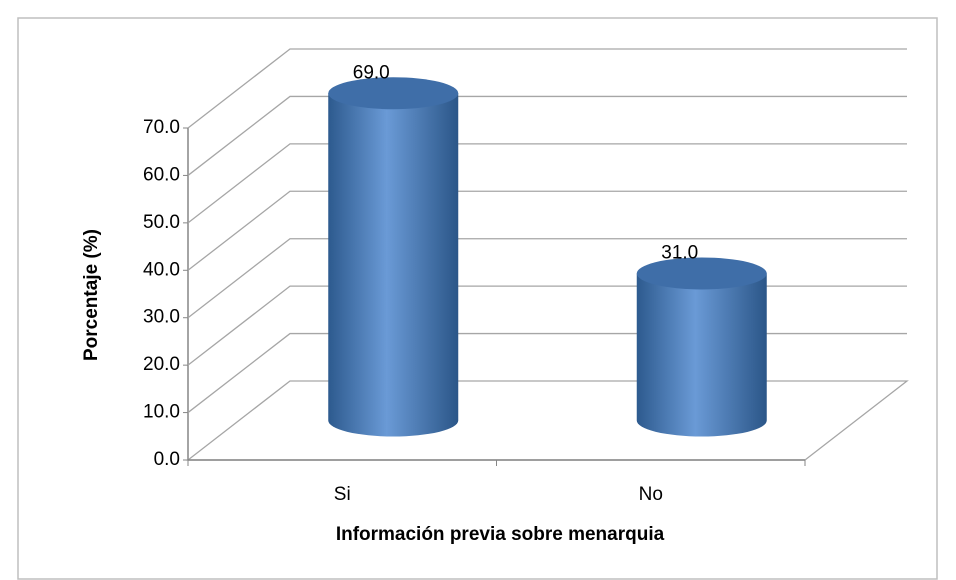 This screenshot has height=580, width=956. Describe the element at coordinates (167, 459) in the screenshot. I see `y-tick-label: 0.0` at that location.